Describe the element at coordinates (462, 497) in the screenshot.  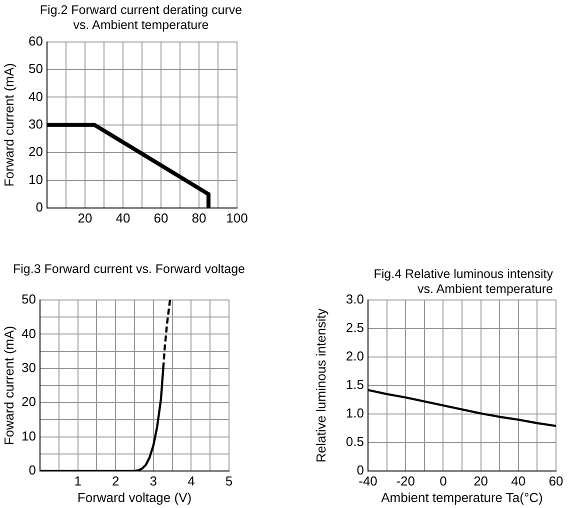
I see `x-axis-title: Ambient temperature Ta(°C)` at that location.